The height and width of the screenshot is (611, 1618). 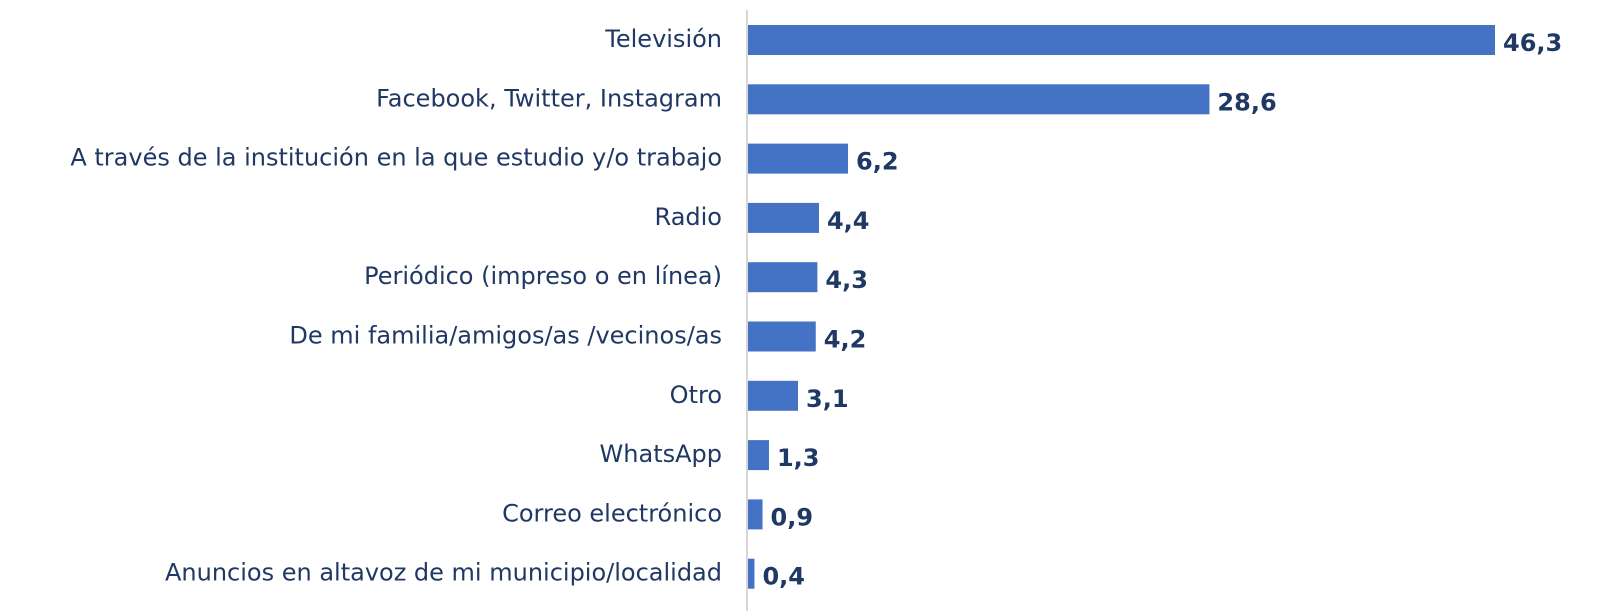 I want to click on category-label: Facebook, Twitter, Instagram, so click(x=549, y=98).